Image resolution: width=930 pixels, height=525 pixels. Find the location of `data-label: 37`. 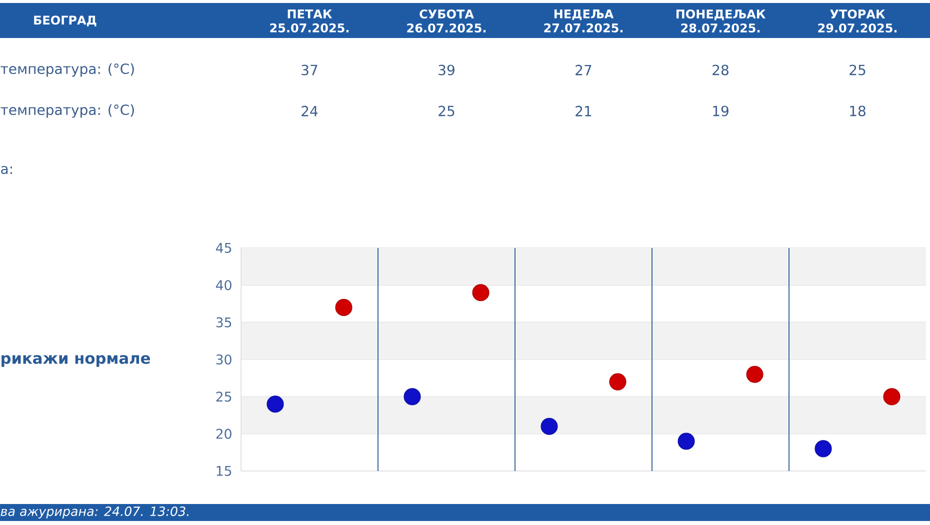

data-label: 37 is located at coordinates (310, 70).